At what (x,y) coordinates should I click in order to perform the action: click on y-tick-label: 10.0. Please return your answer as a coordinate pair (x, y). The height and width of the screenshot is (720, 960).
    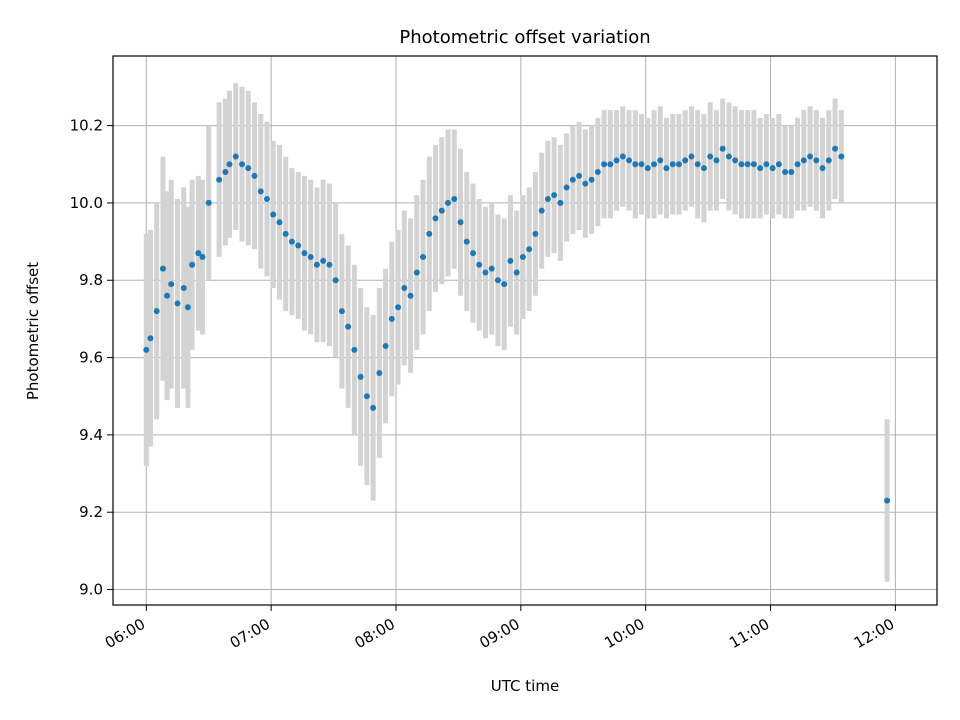
    Looking at the image, I should click on (86, 203).